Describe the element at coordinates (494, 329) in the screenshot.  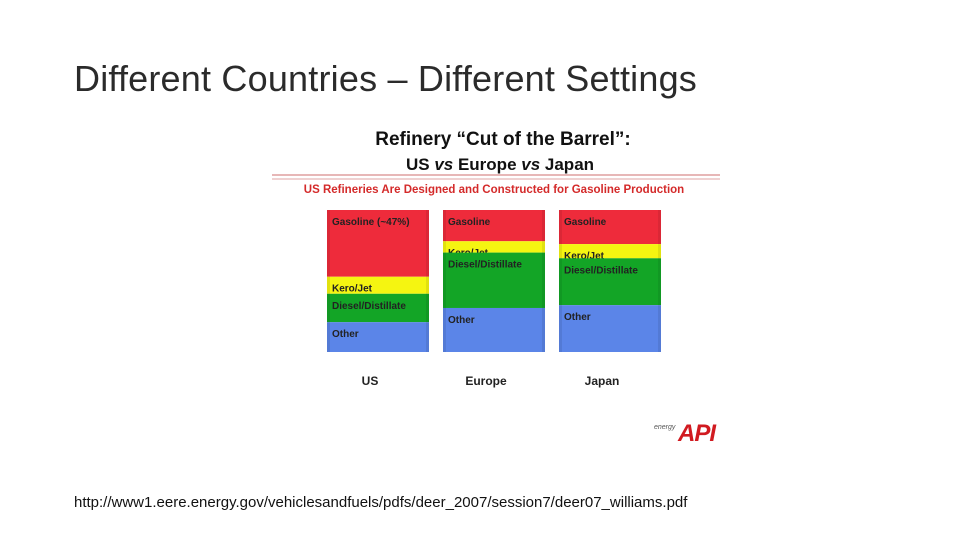
I see `bar-segment-other-europe` at that location.